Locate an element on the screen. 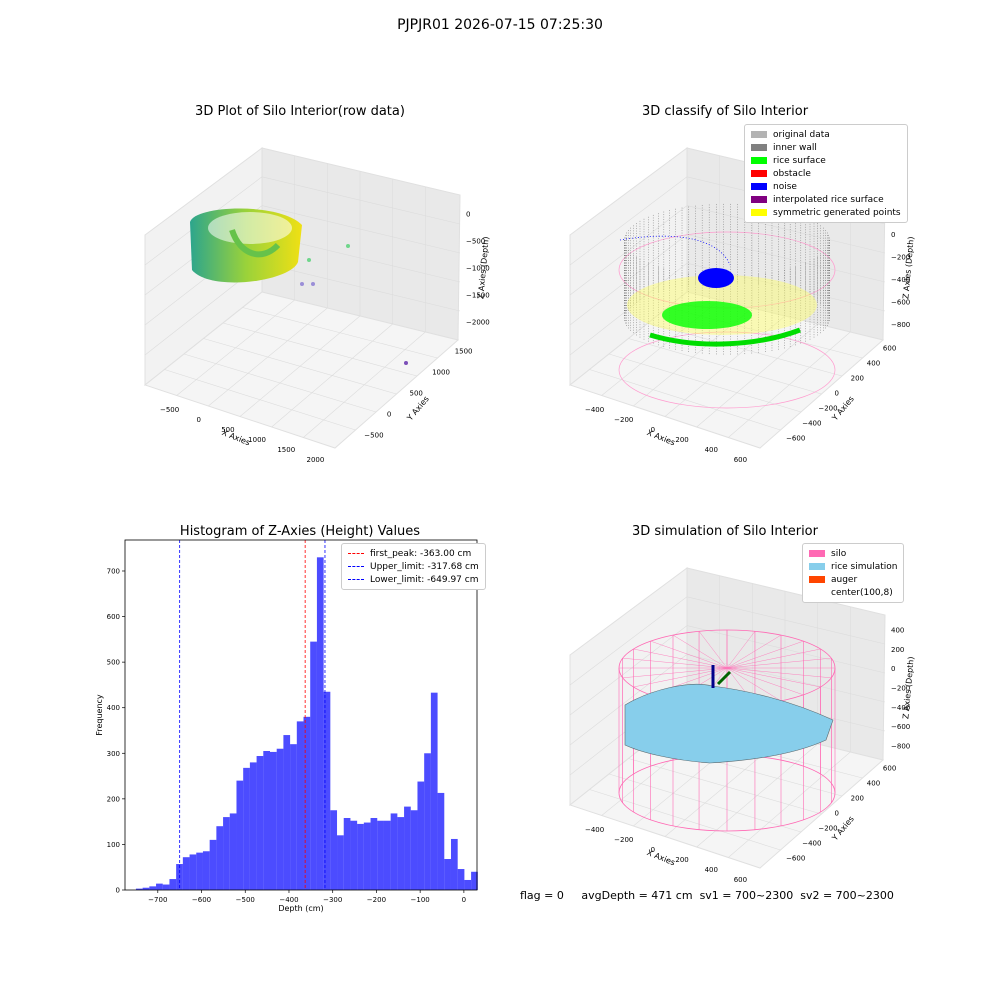  legend-item-silo: silo is located at coordinates (853, 553).